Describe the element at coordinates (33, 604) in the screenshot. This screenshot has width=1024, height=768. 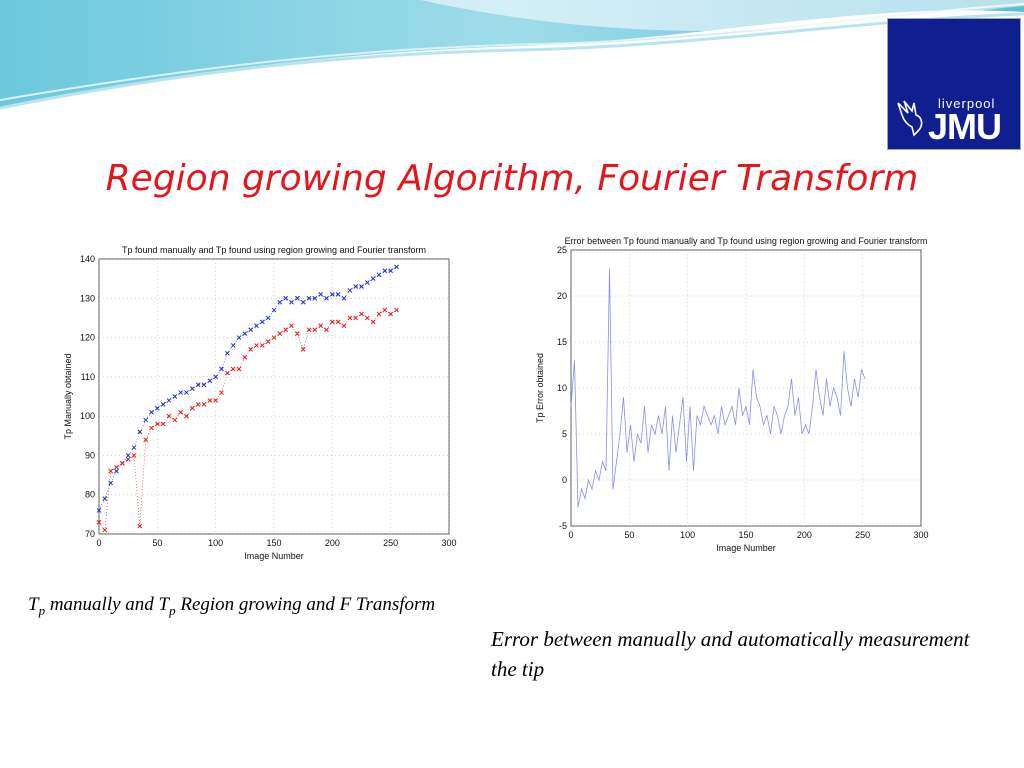
I see `caption-left-t: T` at that location.